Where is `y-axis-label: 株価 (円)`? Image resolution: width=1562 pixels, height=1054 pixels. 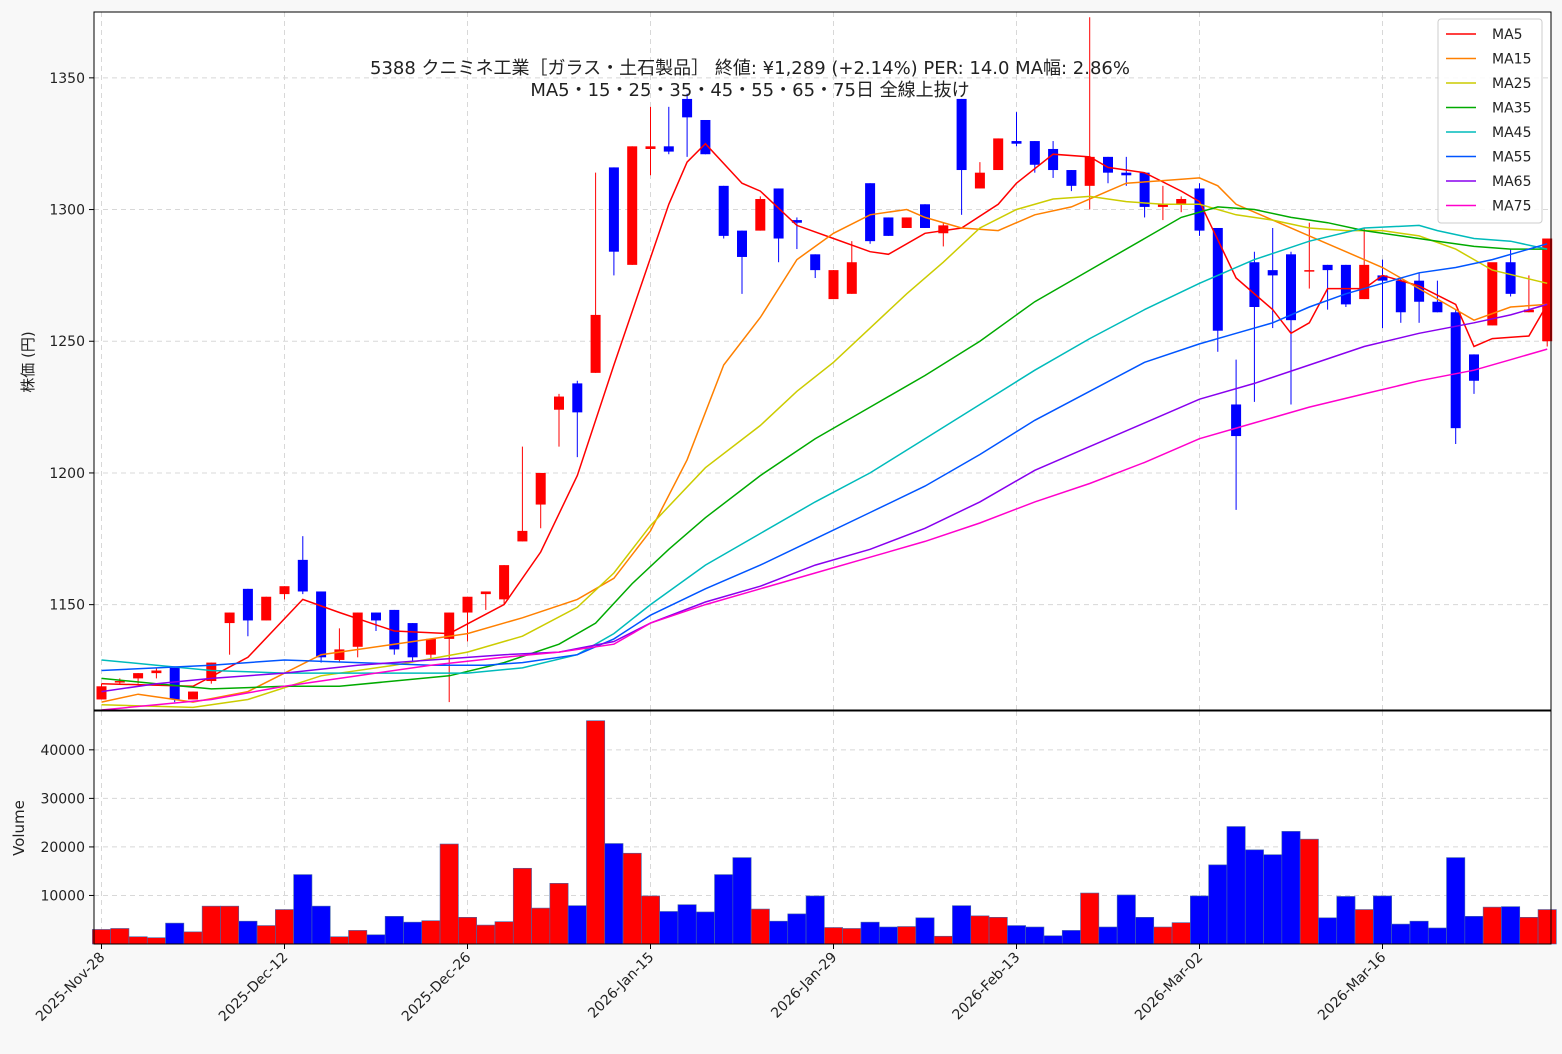
y-axis-label: 株価 (円) is located at coordinates (28, 361).